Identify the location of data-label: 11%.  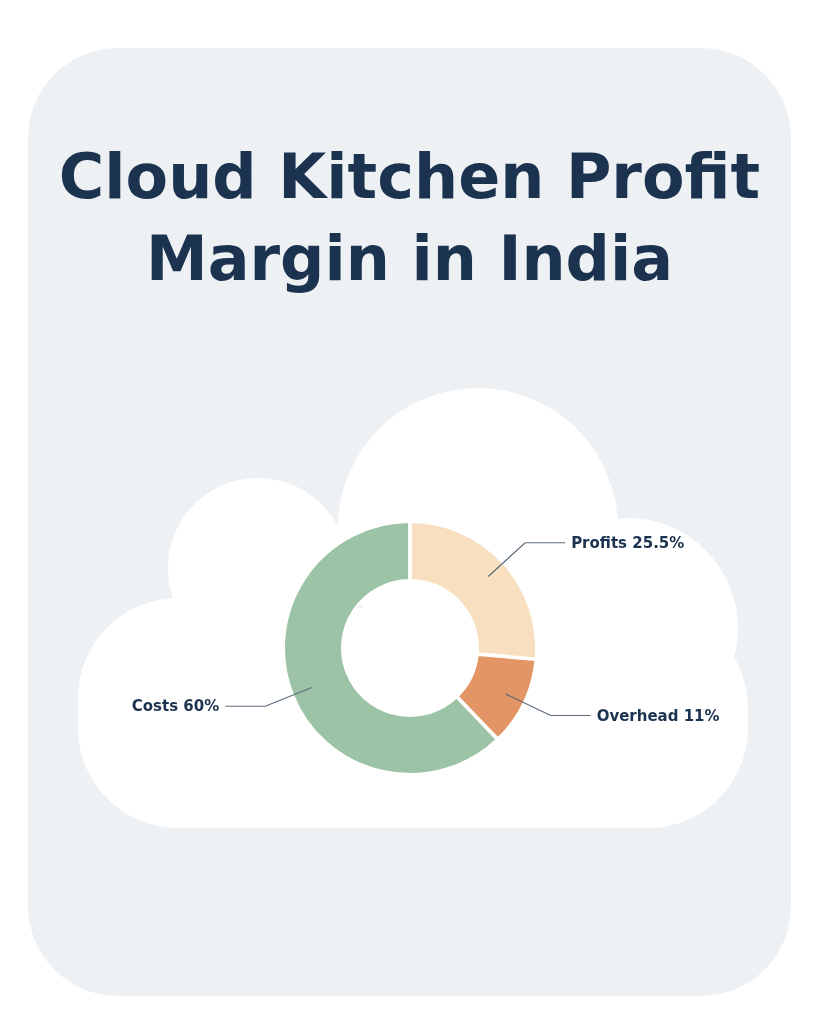
(701, 715).